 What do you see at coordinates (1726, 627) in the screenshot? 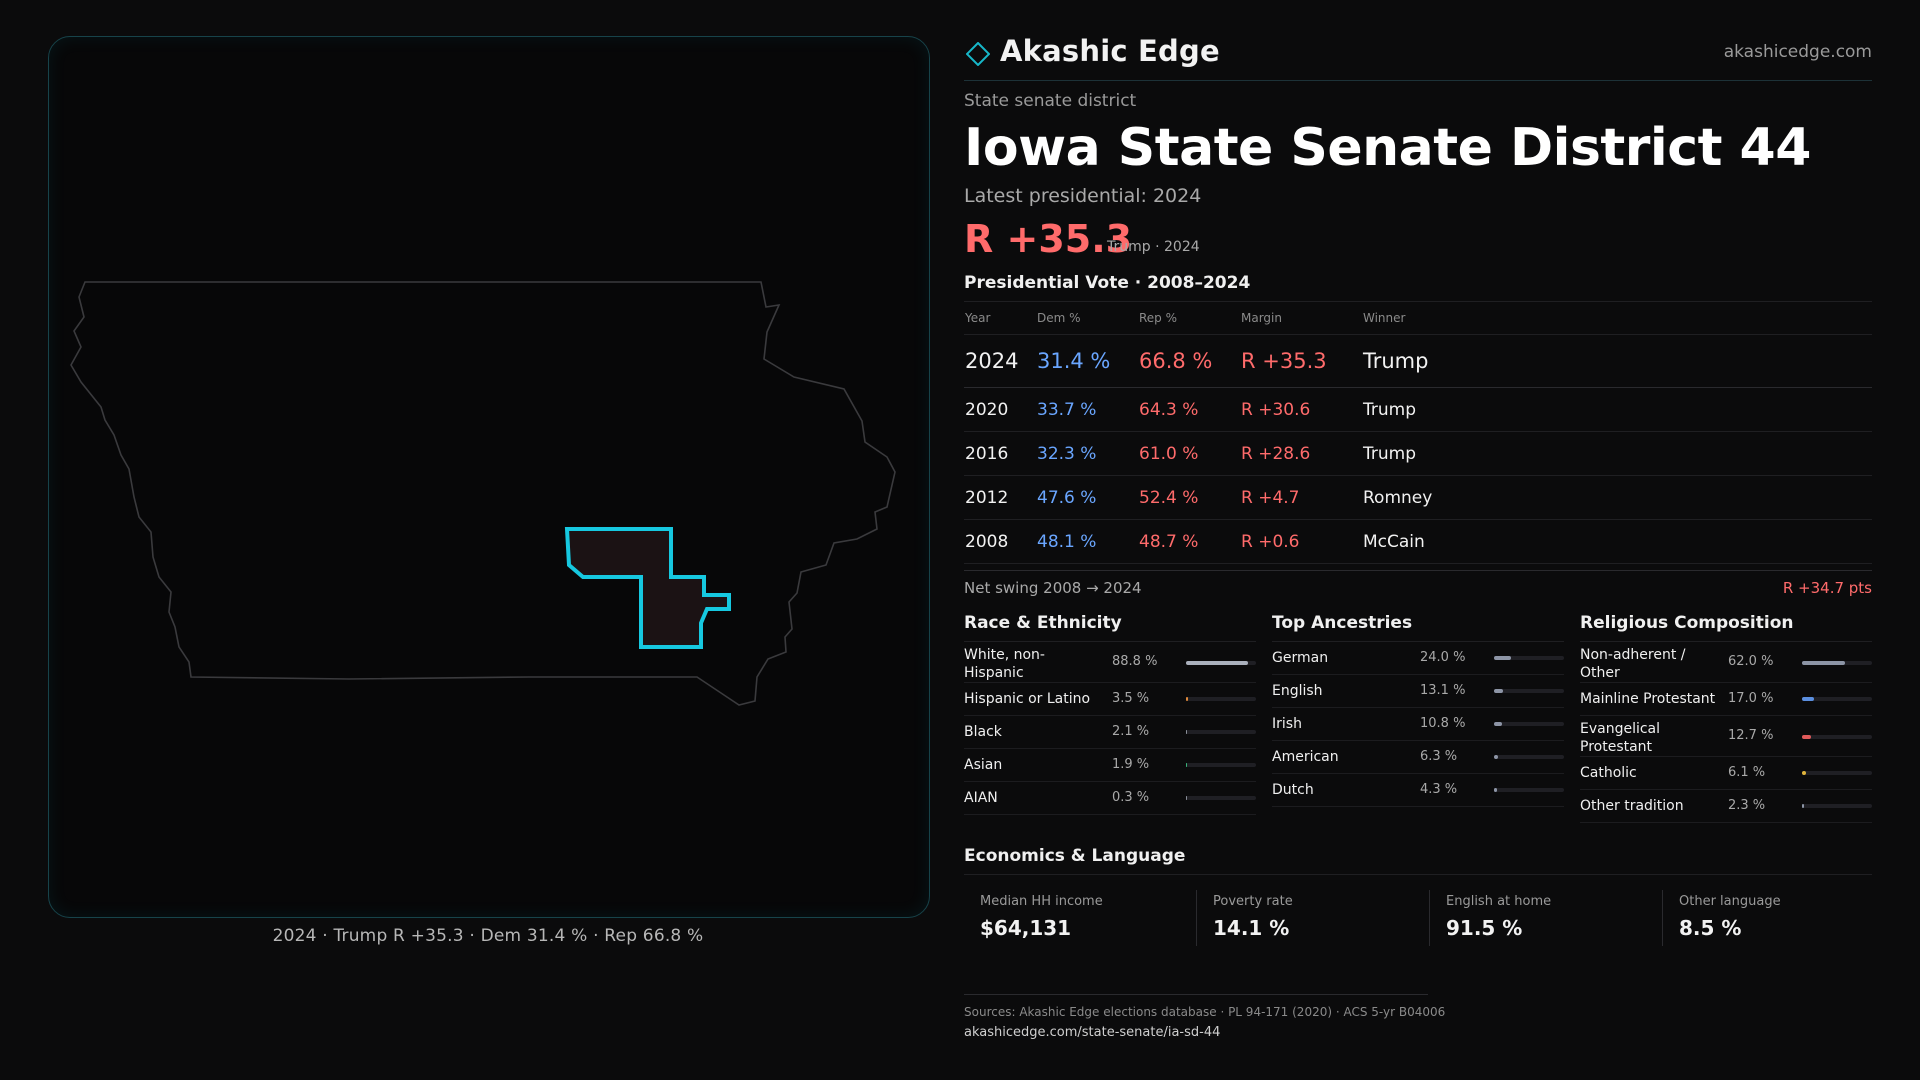
I see `religion-title: Religious Composition` at bounding box center [1726, 627].